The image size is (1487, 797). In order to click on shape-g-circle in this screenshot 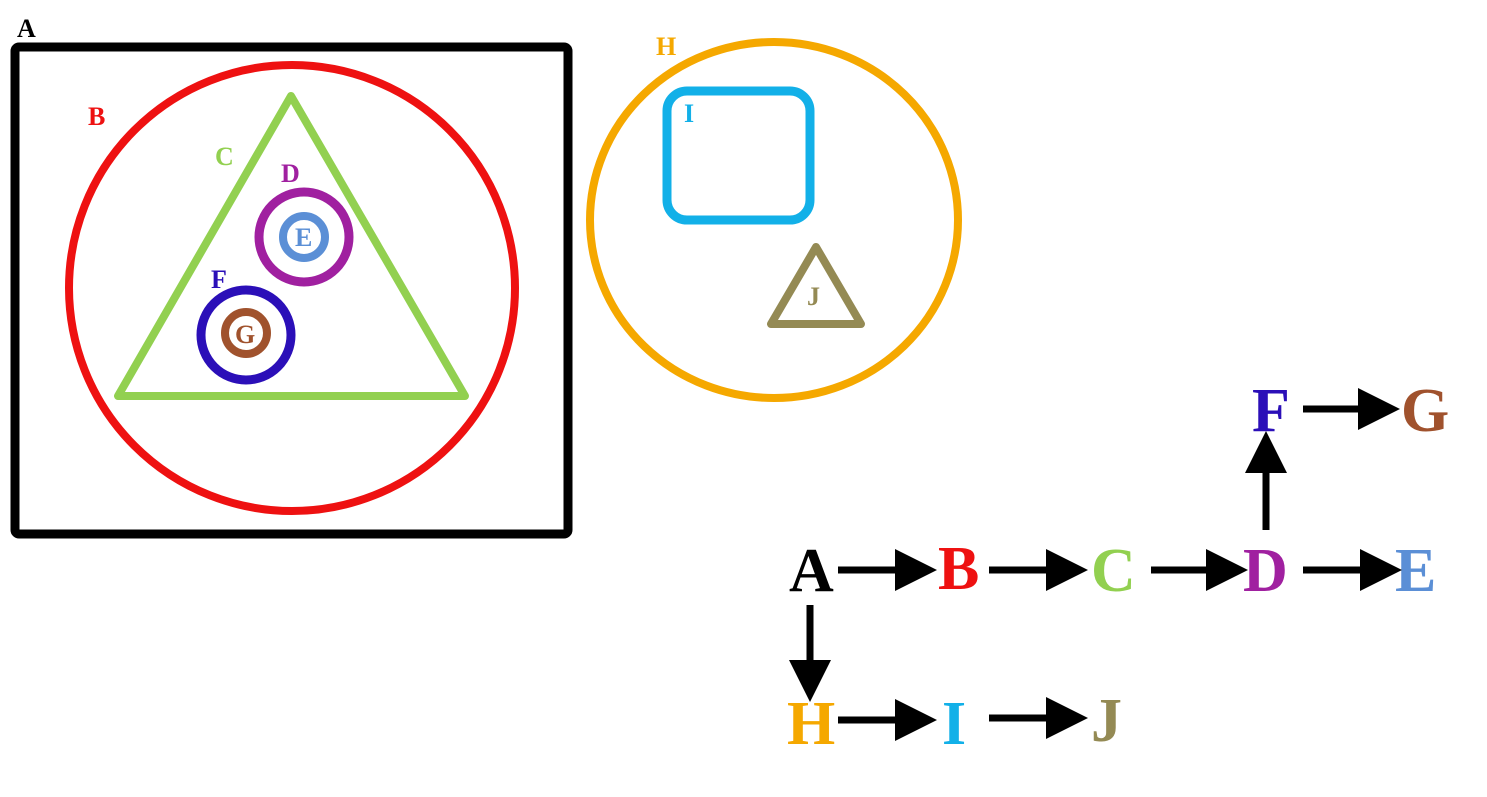, I will do `click(246, 333)`.